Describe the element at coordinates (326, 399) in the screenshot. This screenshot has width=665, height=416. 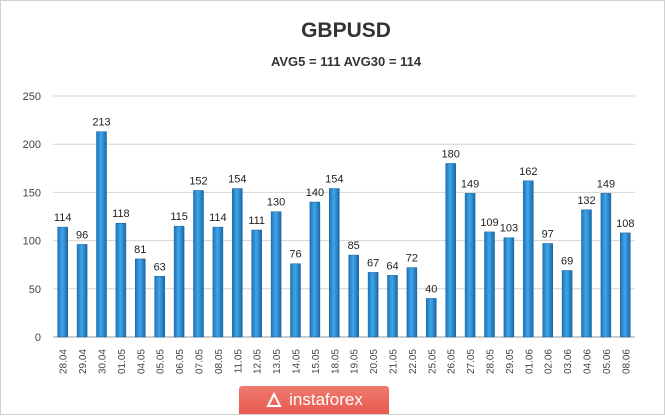
I see `brand-text: instaforex` at that location.